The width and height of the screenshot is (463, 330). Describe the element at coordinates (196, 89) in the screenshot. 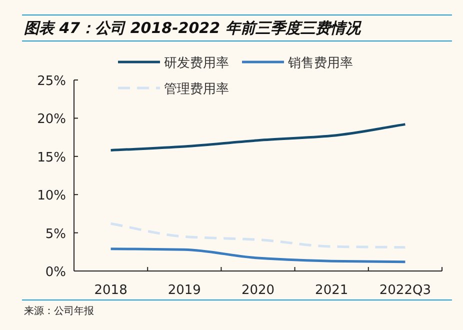

I see `legend-label: 管理费用率` at that location.